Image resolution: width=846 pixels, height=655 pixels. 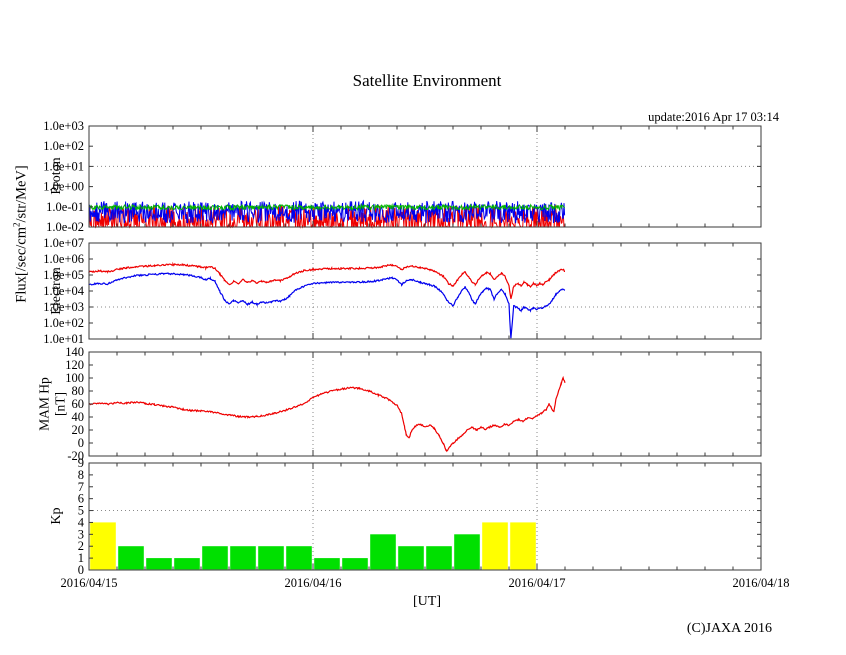 I want to click on mam-ytick-label: 60, so click(x=78, y=404).